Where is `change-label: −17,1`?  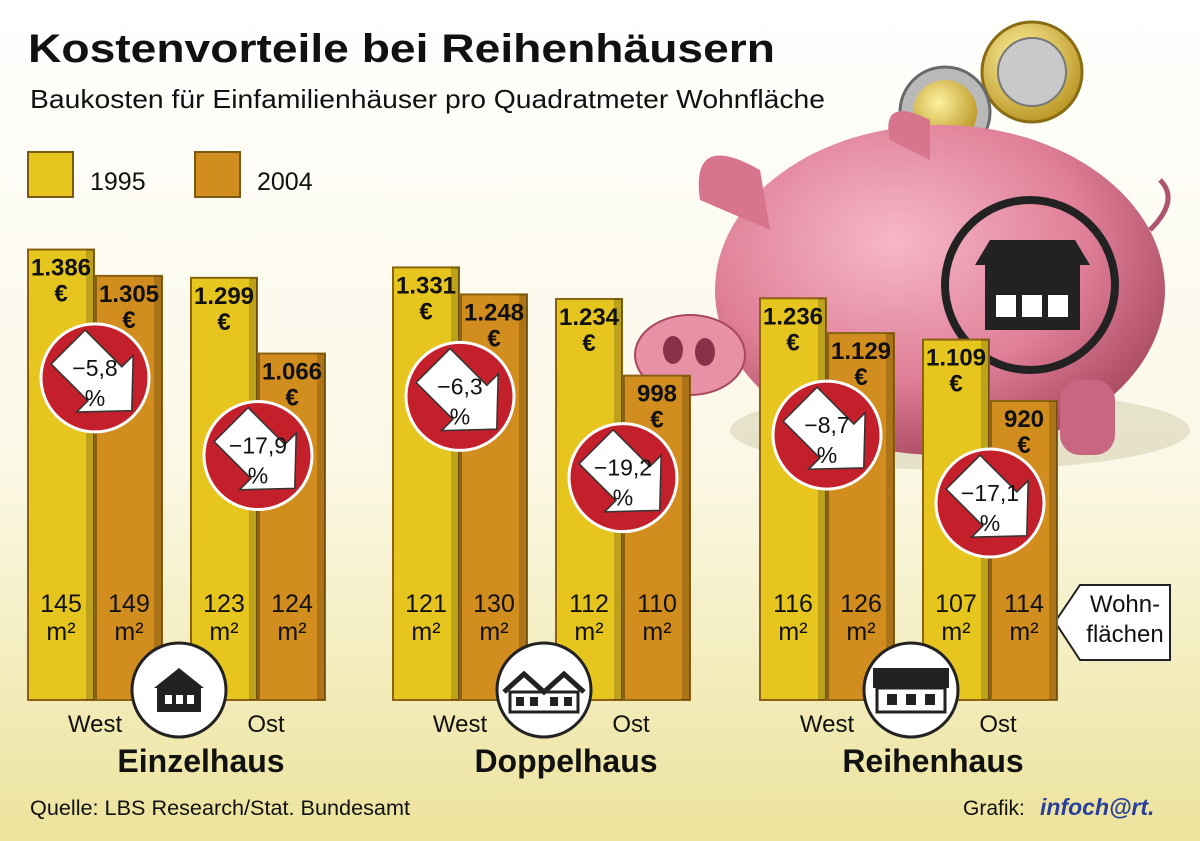
change-label: −17,1 is located at coordinates (990, 493).